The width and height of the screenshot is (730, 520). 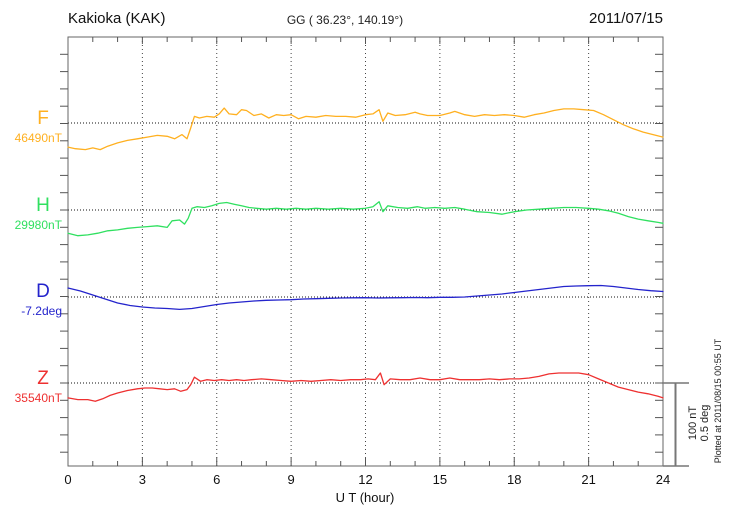 I want to click on channel-Z-label: Z, so click(x=43, y=378).